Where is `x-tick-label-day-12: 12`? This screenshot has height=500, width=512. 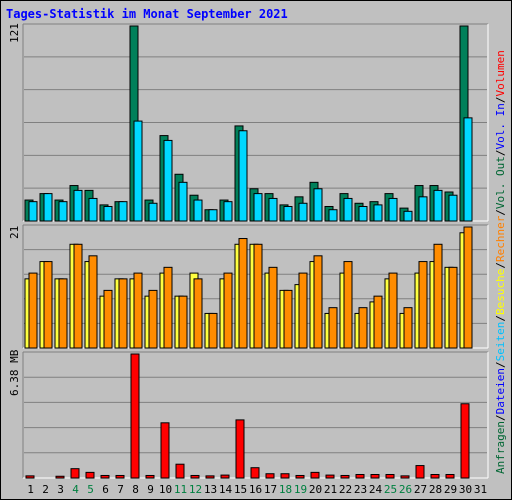 x-tick-label-day-12: 12 is located at coordinates (195, 489).